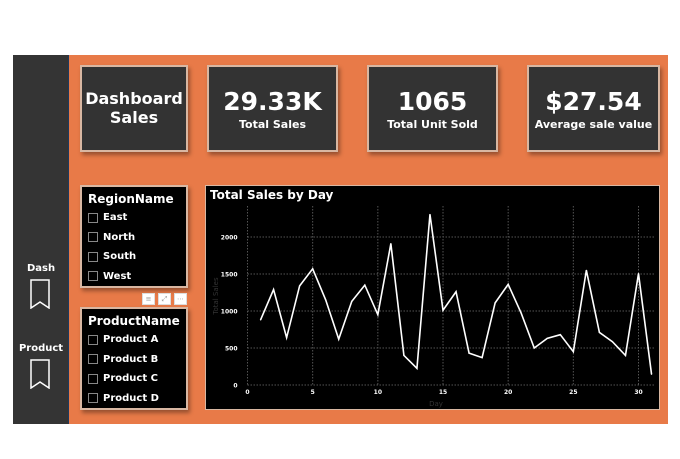 The height and width of the screenshot is (459, 680). I want to click on option-label: South, so click(120, 257).